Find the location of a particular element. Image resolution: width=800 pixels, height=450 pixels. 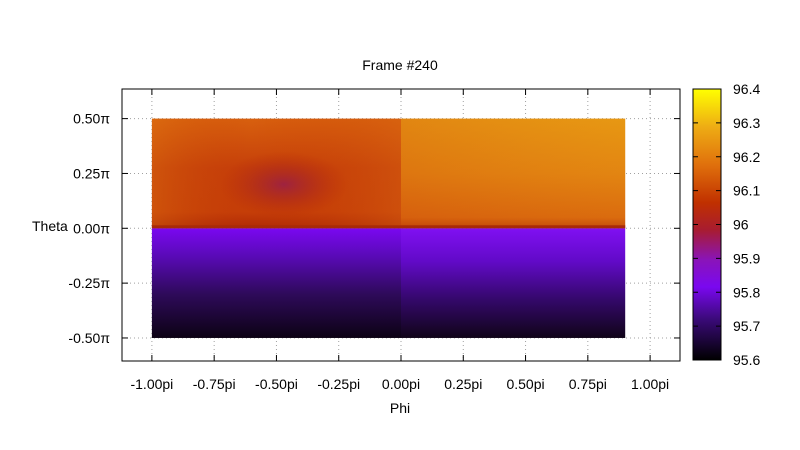

x-tick-label: 0.50pi is located at coordinates (525, 384).